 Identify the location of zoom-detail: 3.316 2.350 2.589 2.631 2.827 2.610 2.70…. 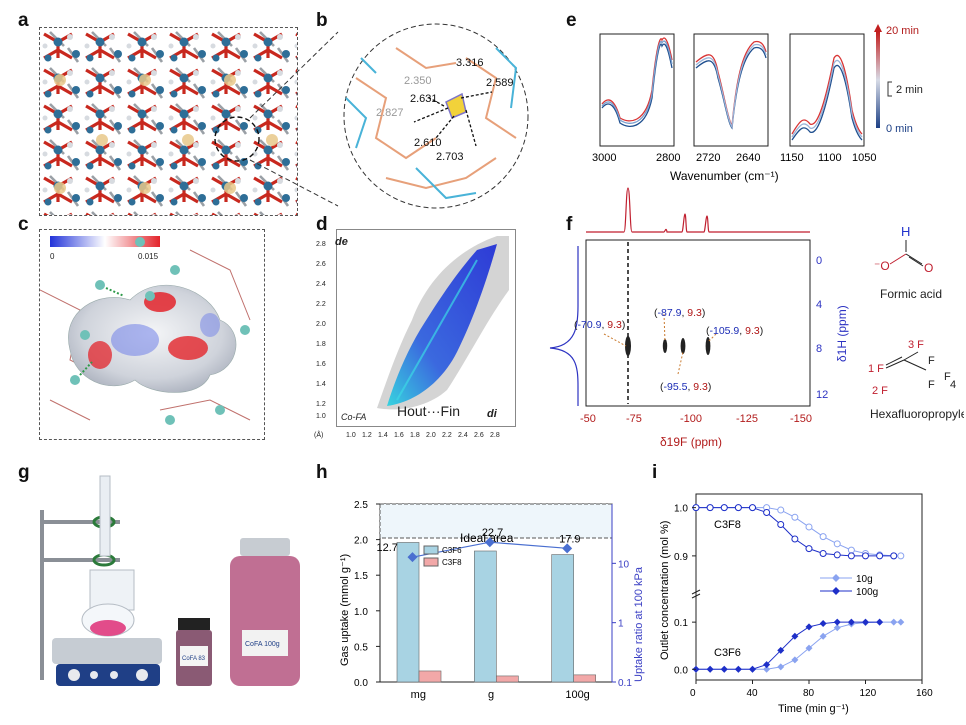
(436, 116).